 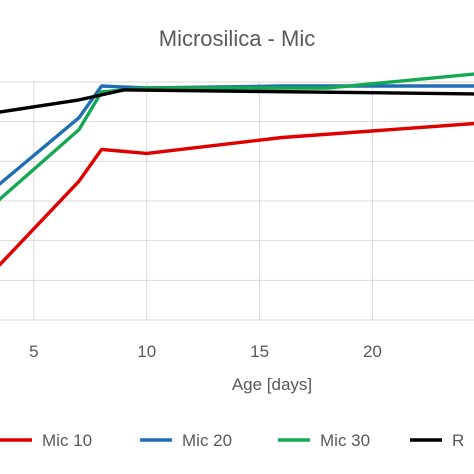 I want to click on x-tick-labels: 5 10 15 20, so click(x=205, y=351).